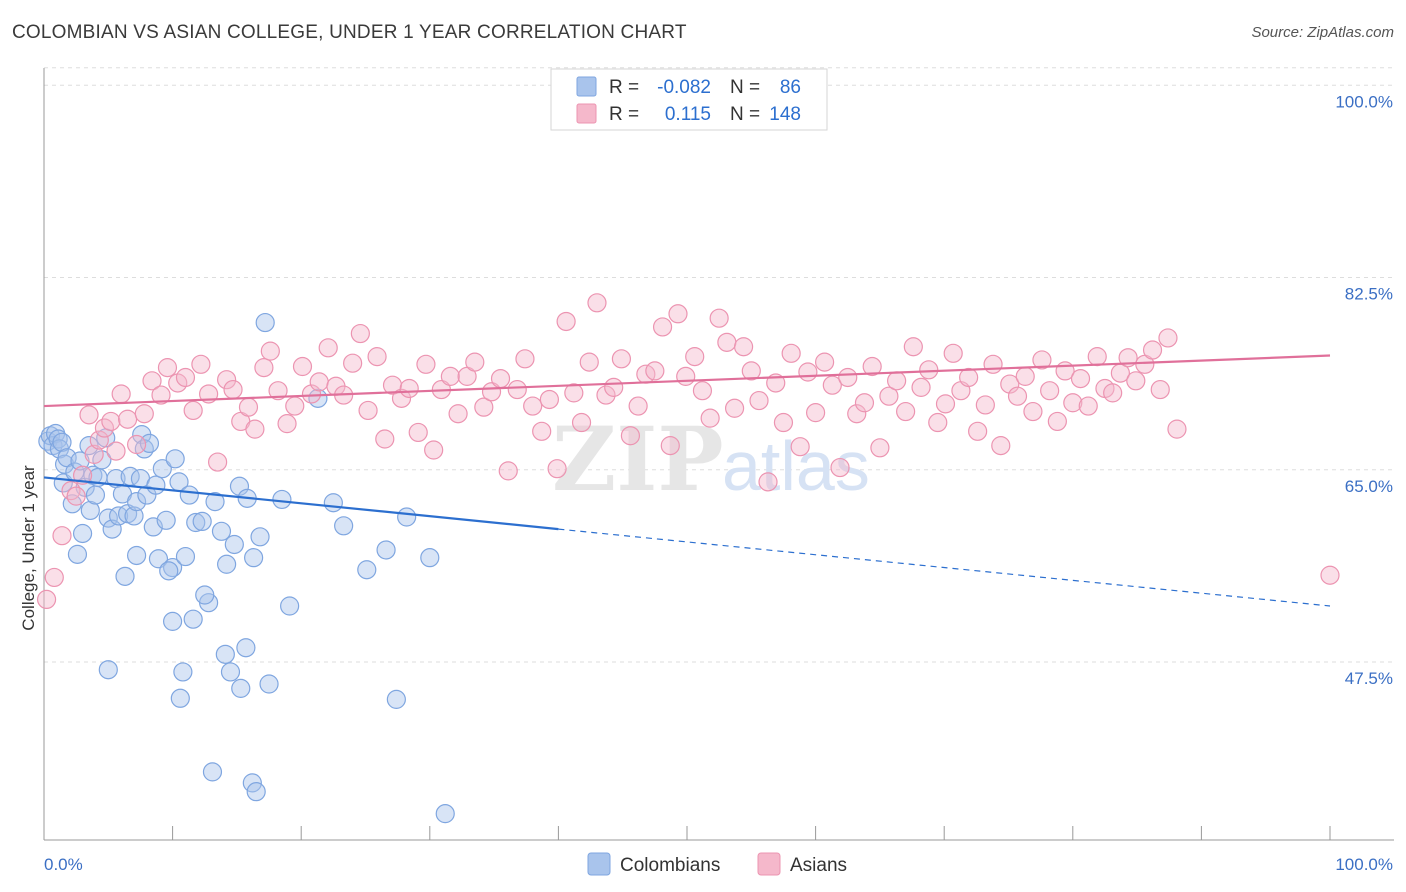 The image size is (1406, 892). I want to click on x-tick-labels: 0.0% 100.0%, so click(718, 864).